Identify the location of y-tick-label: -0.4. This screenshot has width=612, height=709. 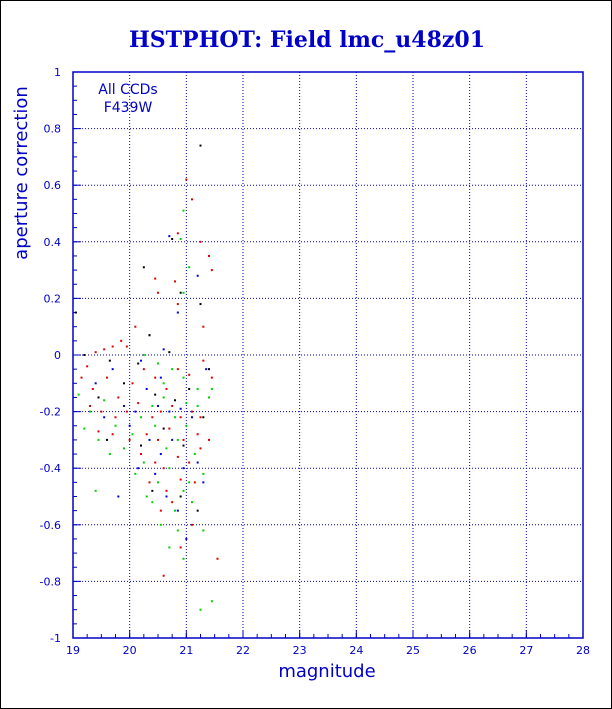
(50, 468).